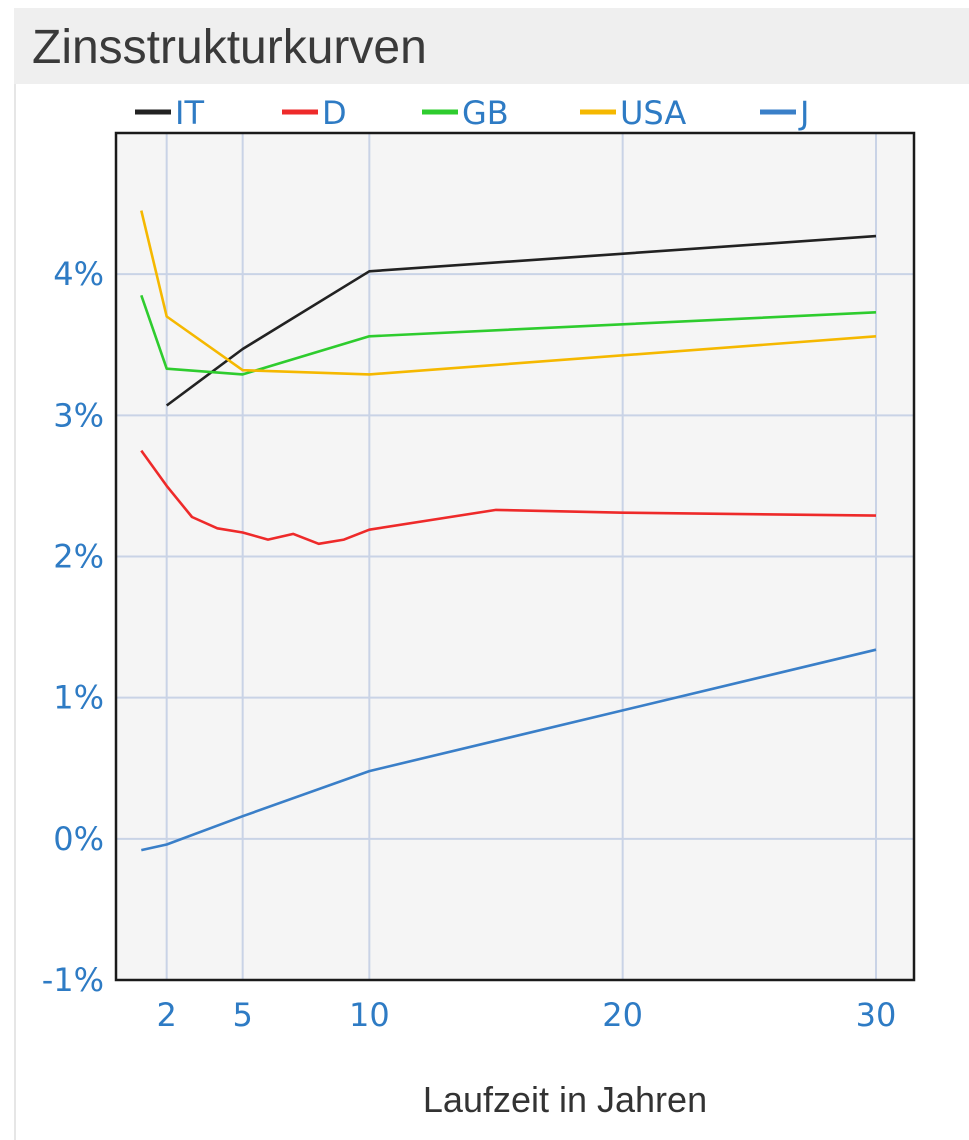 This screenshot has width=969, height=1140. What do you see at coordinates (485, 113) in the screenshot?
I see `legend-label-gb: GB` at bounding box center [485, 113].